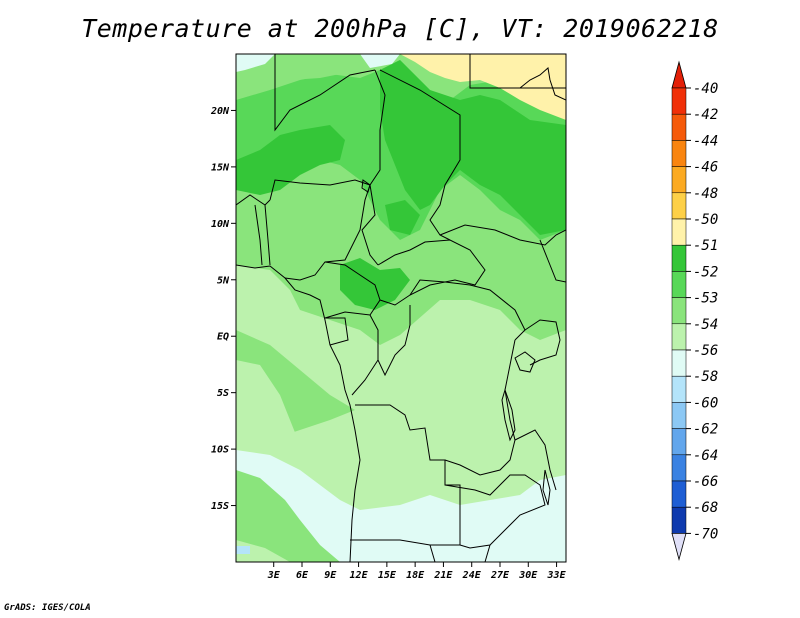 The height and width of the screenshot is (618, 800). I want to click on border-chad-sudan, so click(420, 155).